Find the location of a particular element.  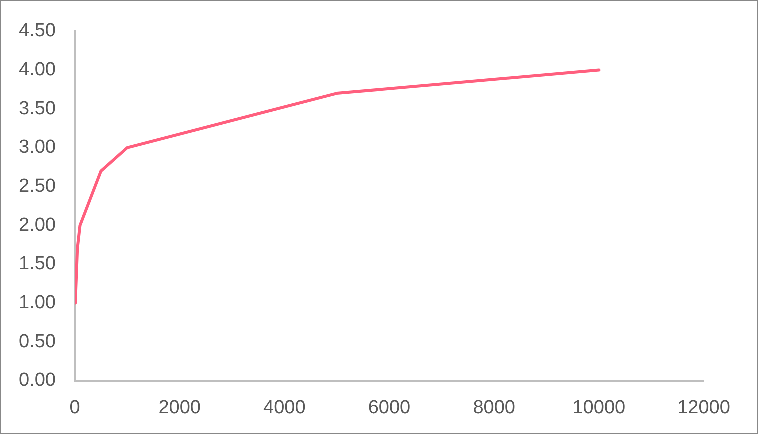

y-tick-label: 3.50 is located at coordinates (37, 109).